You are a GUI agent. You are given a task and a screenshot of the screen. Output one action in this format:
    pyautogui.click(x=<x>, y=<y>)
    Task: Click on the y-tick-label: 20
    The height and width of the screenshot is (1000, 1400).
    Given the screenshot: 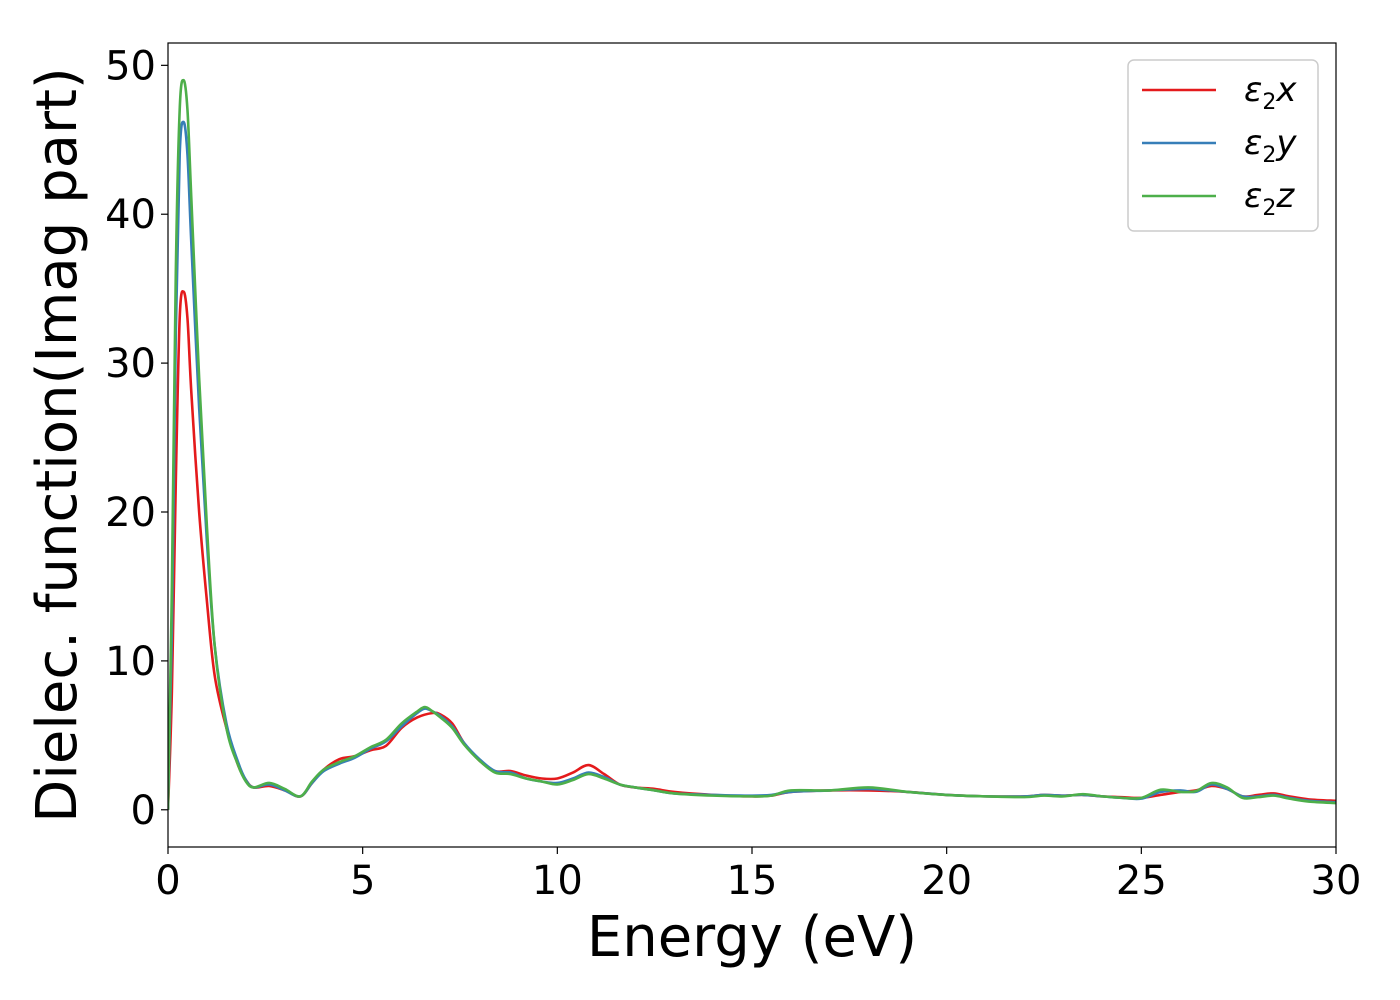 What is the action you would take?
    pyautogui.click(x=130, y=513)
    